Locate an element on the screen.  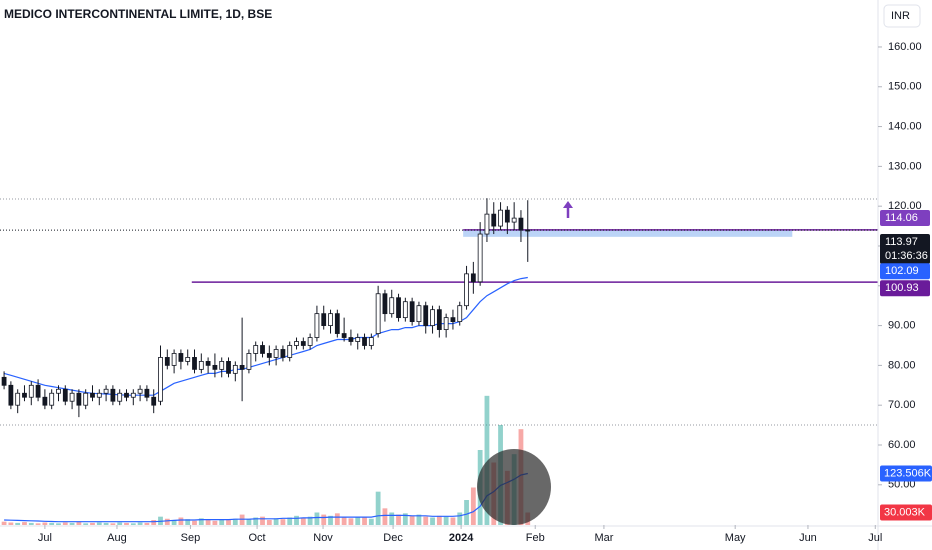
y-tick-label: 150.00 is located at coordinates (905, 87).